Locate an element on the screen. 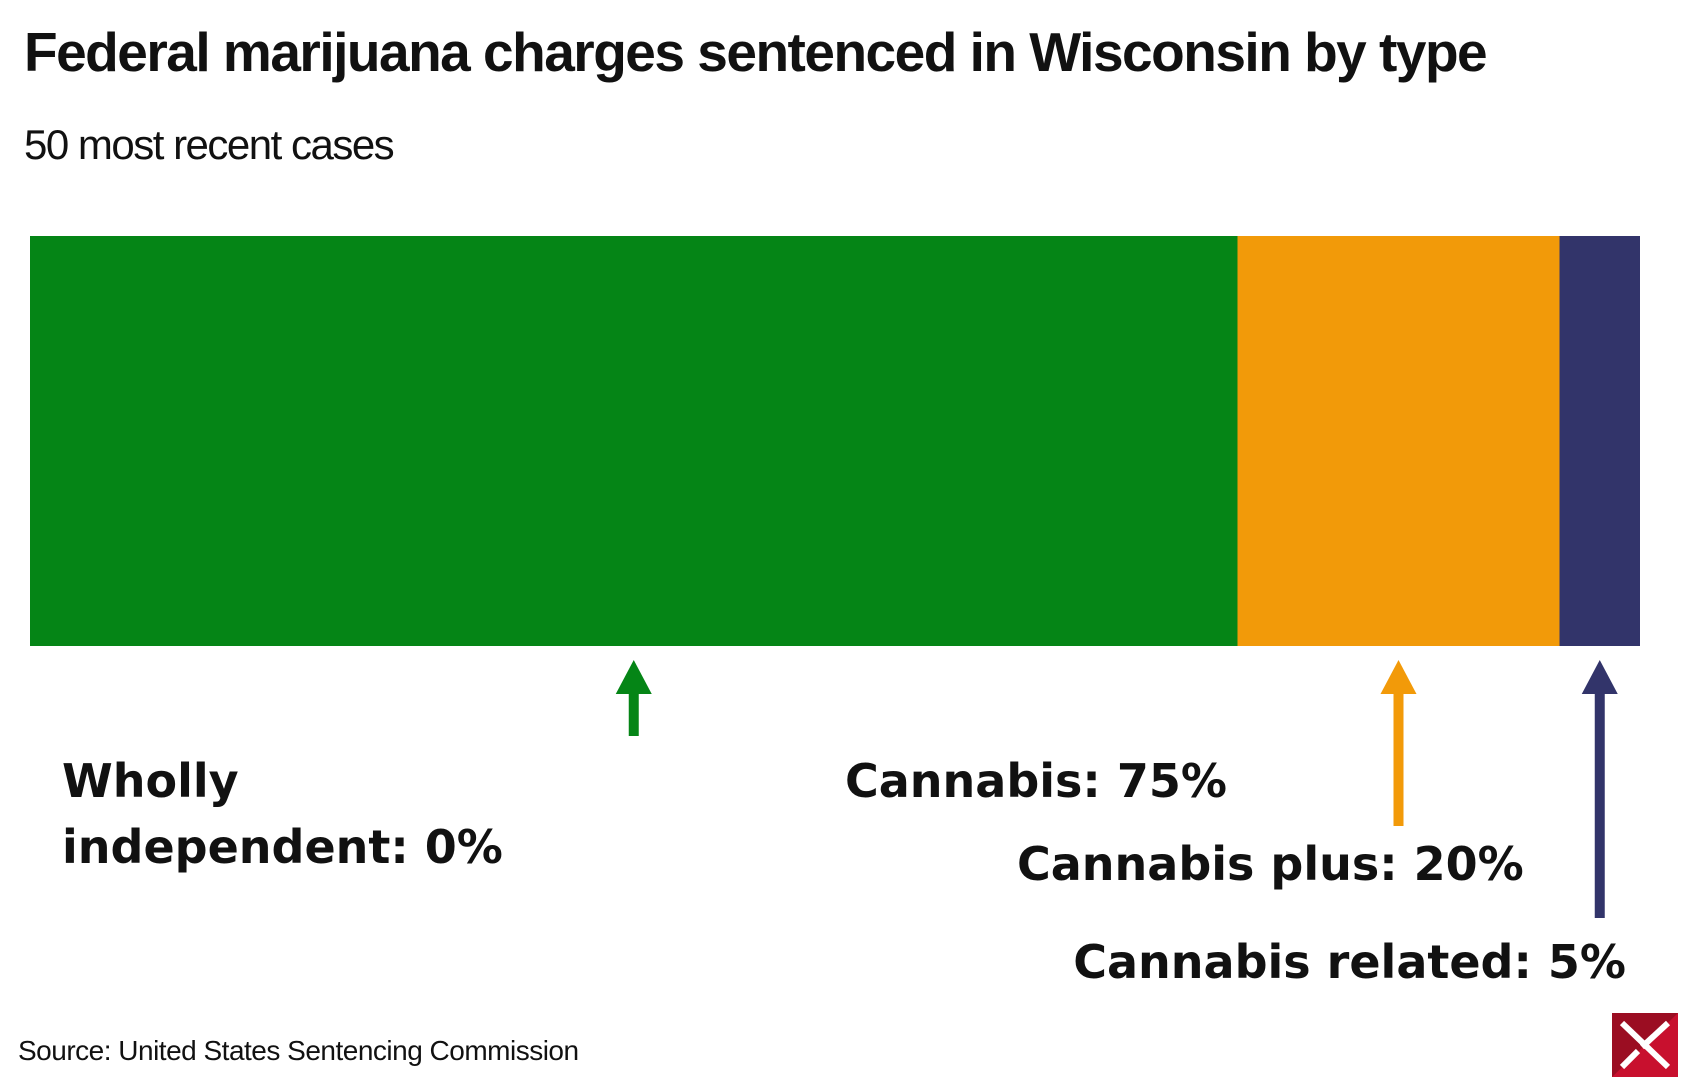  data-label-cannabis-plus: Cannabis plus: 20% is located at coordinates (1270, 864).